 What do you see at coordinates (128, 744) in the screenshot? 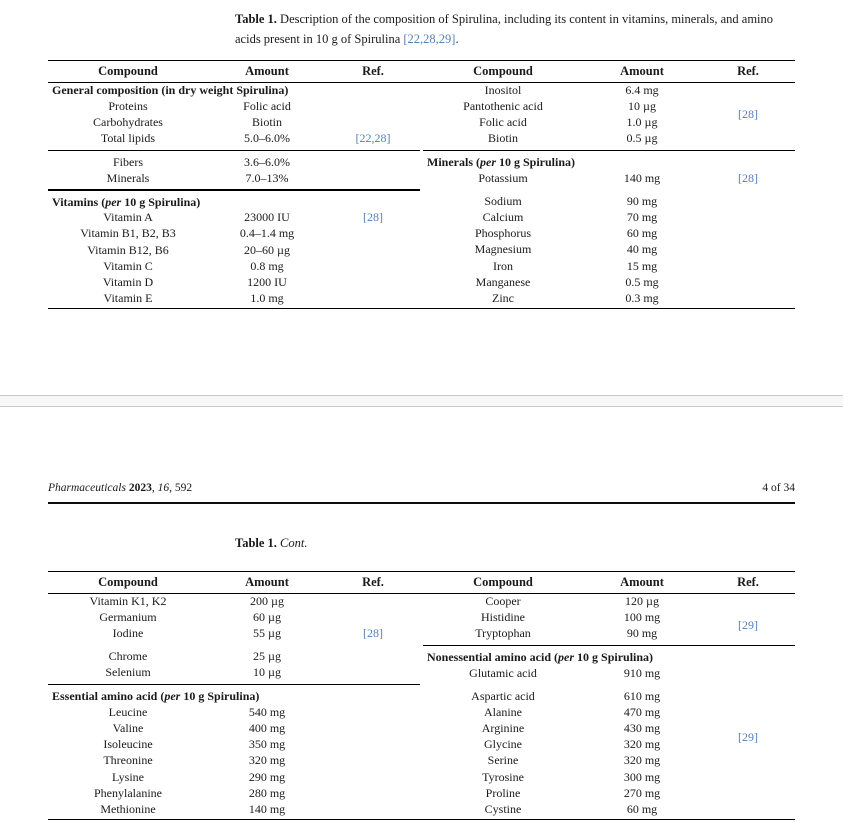
I see `compound-cell: Isoleucine` at bounding box center [128, 744].